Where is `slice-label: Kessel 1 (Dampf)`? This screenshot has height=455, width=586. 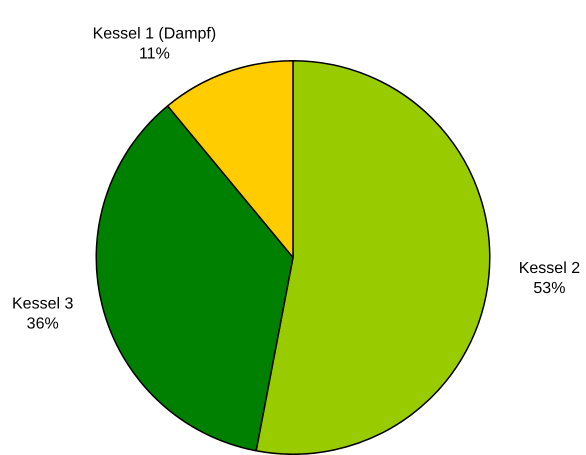 slice-label: Kessel 1 (Dampf) is located at coordinates (154, 34).